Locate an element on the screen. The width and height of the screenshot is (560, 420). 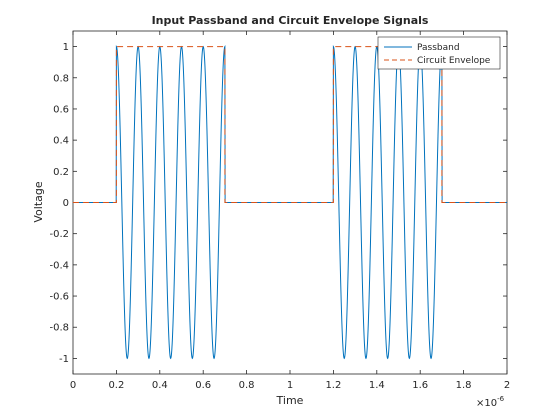
x-tick-label: 1 is located at coordinates (290, 385).